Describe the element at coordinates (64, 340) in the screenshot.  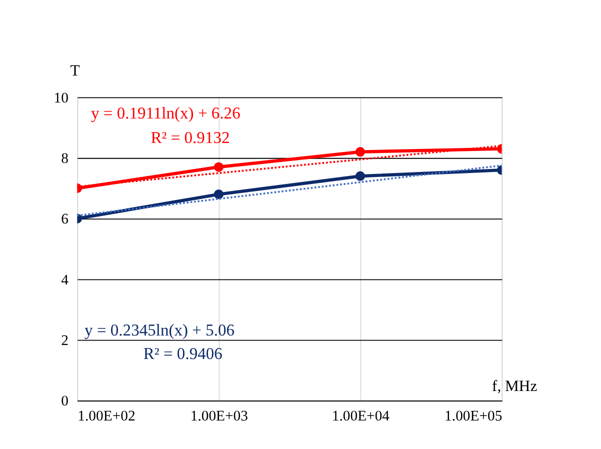
I see `y-tick-label: 2` at that location.